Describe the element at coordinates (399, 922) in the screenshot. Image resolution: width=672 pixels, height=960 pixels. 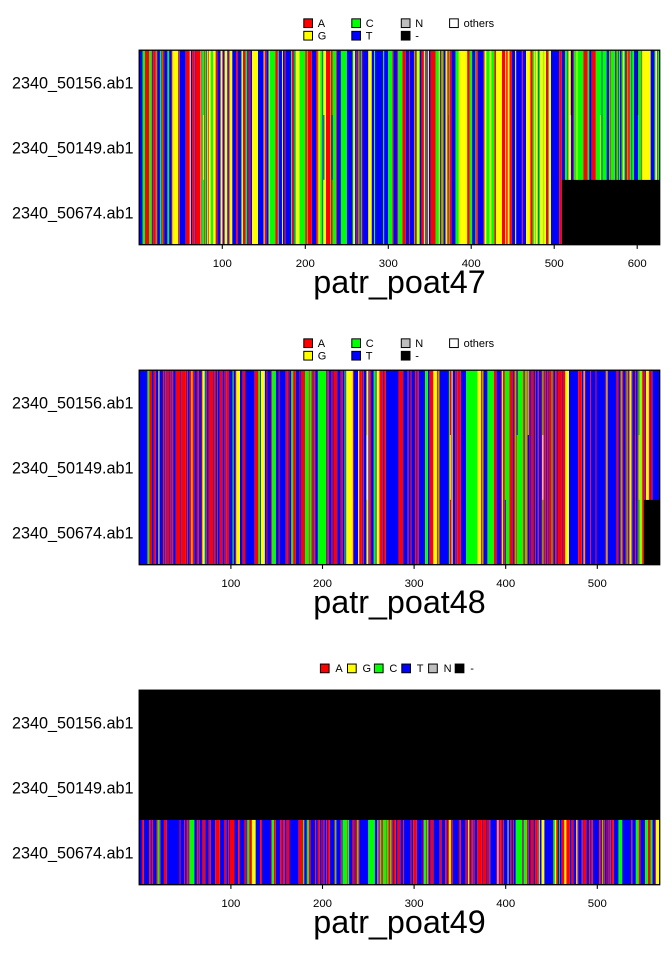
I see `svg-text: patr_poat49` at that location.